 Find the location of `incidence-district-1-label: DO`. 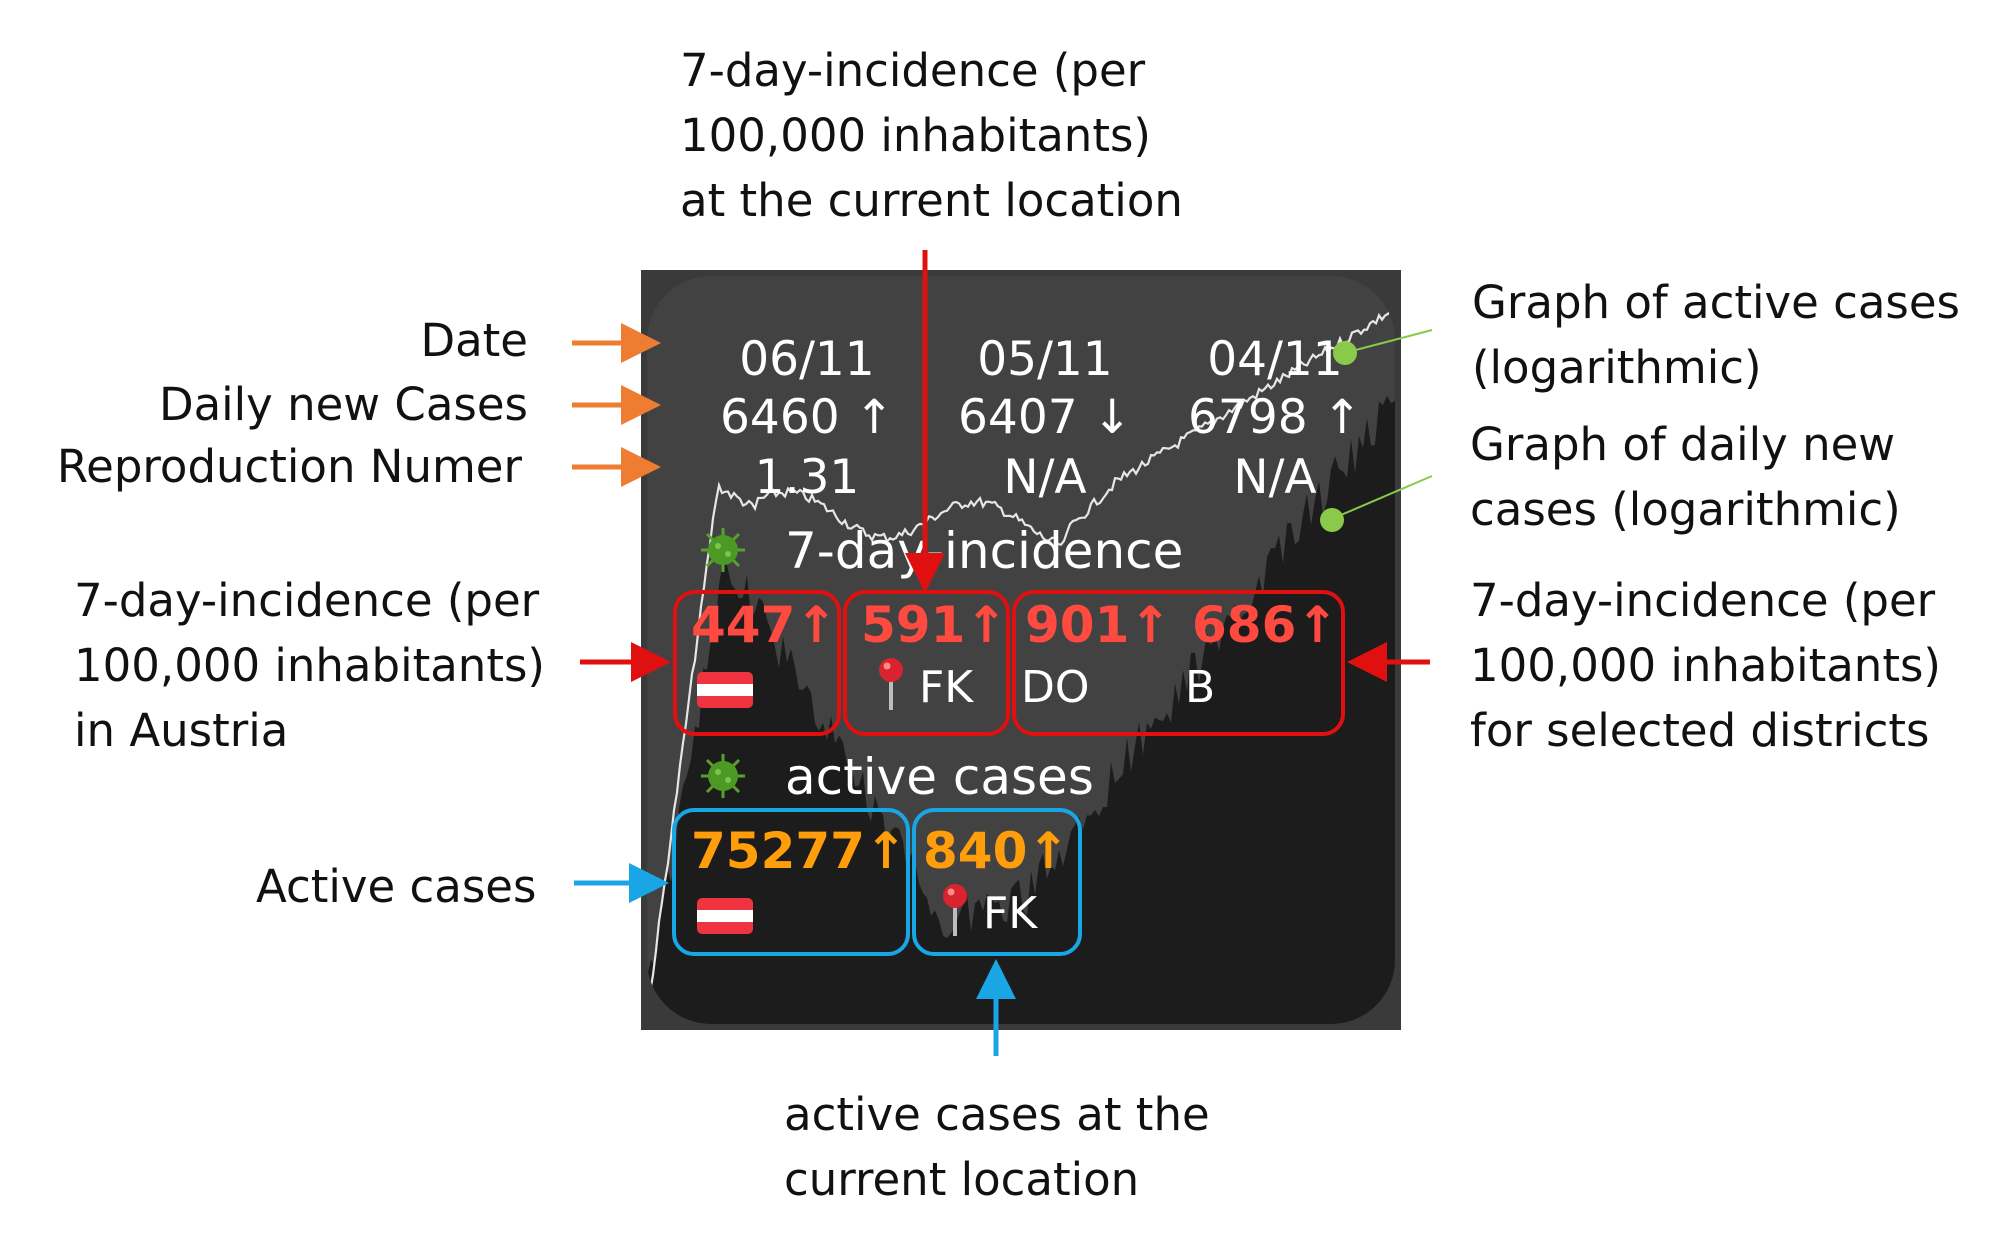

incidence-district-1-label: DO is located at coordinates (1055, 687).